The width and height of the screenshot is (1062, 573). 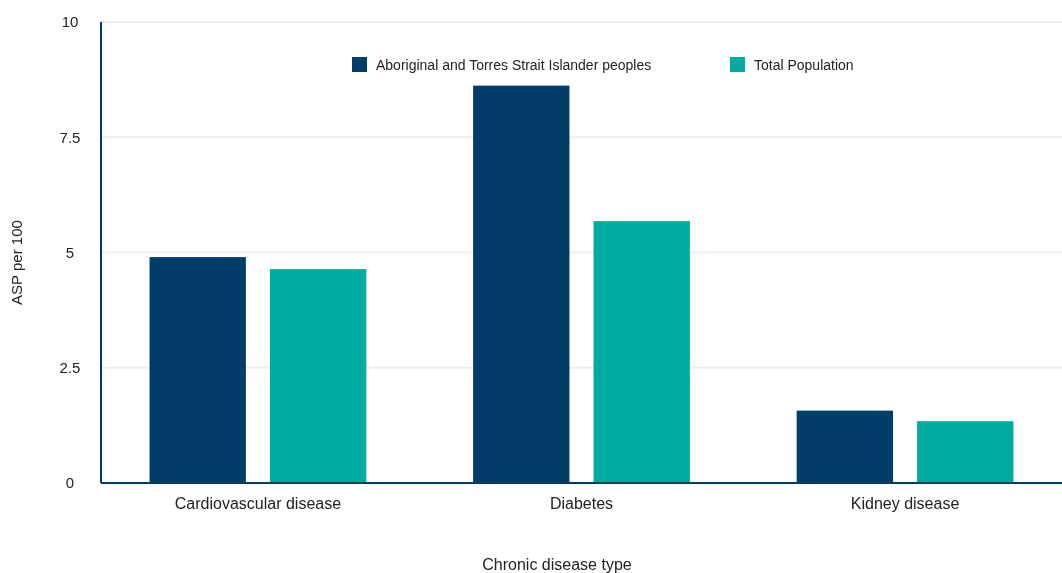 I want to click on y-tick-label: 10, so click(x=70, y=22).